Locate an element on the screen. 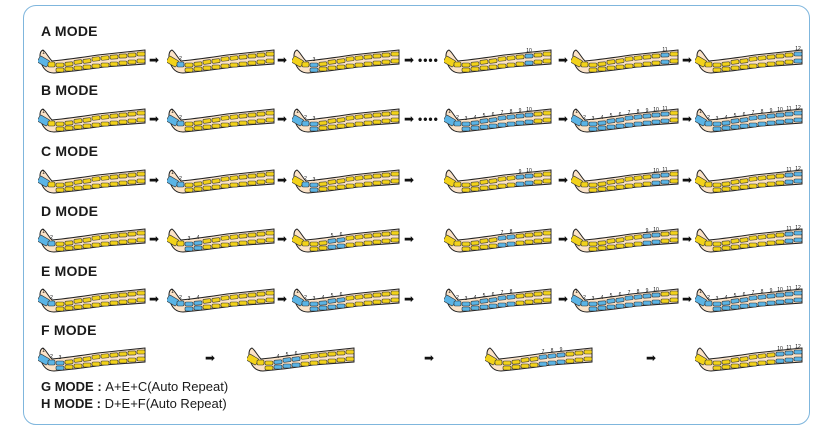 Image resolution: width=820 pixels, height=432 pixels. chamber-label: 1 is located at coordinates (297, 112).